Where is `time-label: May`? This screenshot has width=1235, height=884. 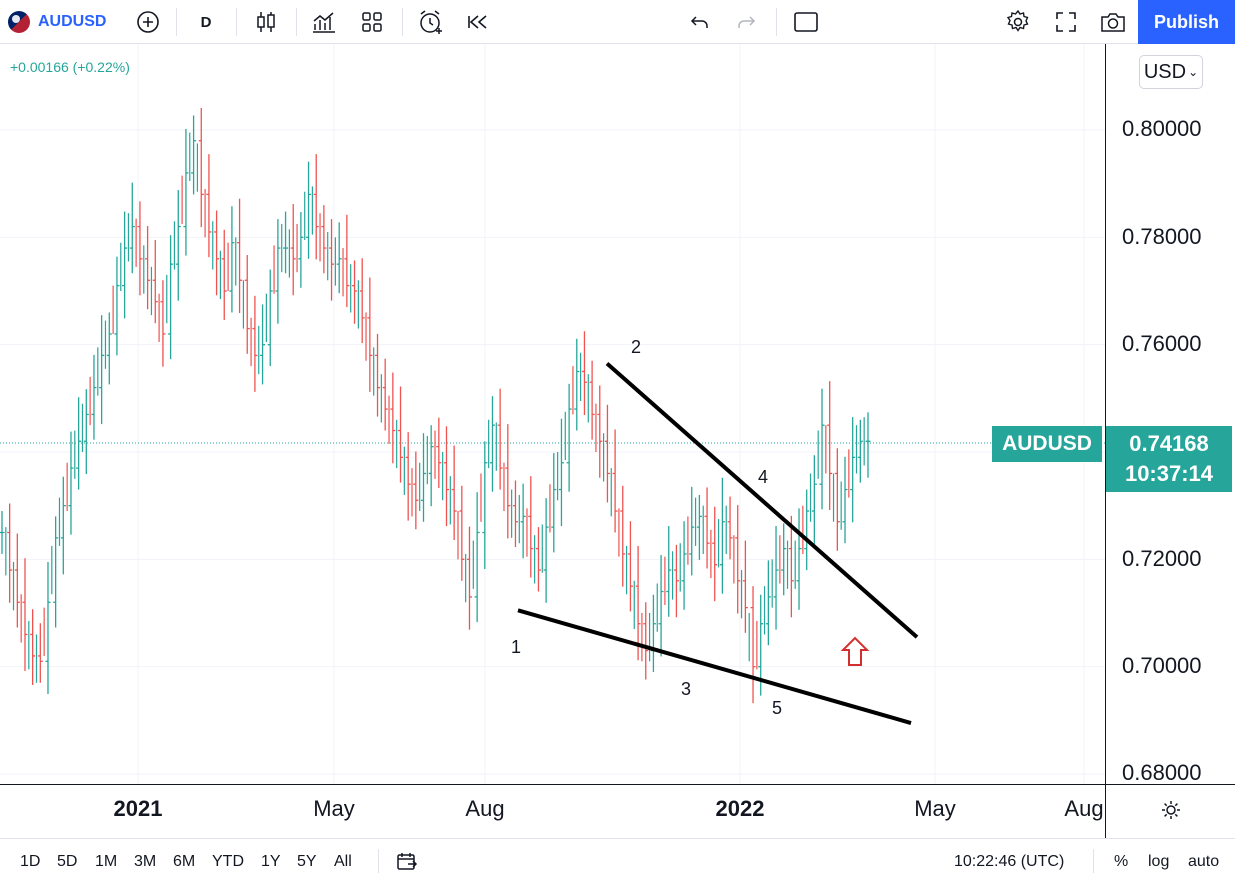 time-label: May is located at coordinates (334, 808).